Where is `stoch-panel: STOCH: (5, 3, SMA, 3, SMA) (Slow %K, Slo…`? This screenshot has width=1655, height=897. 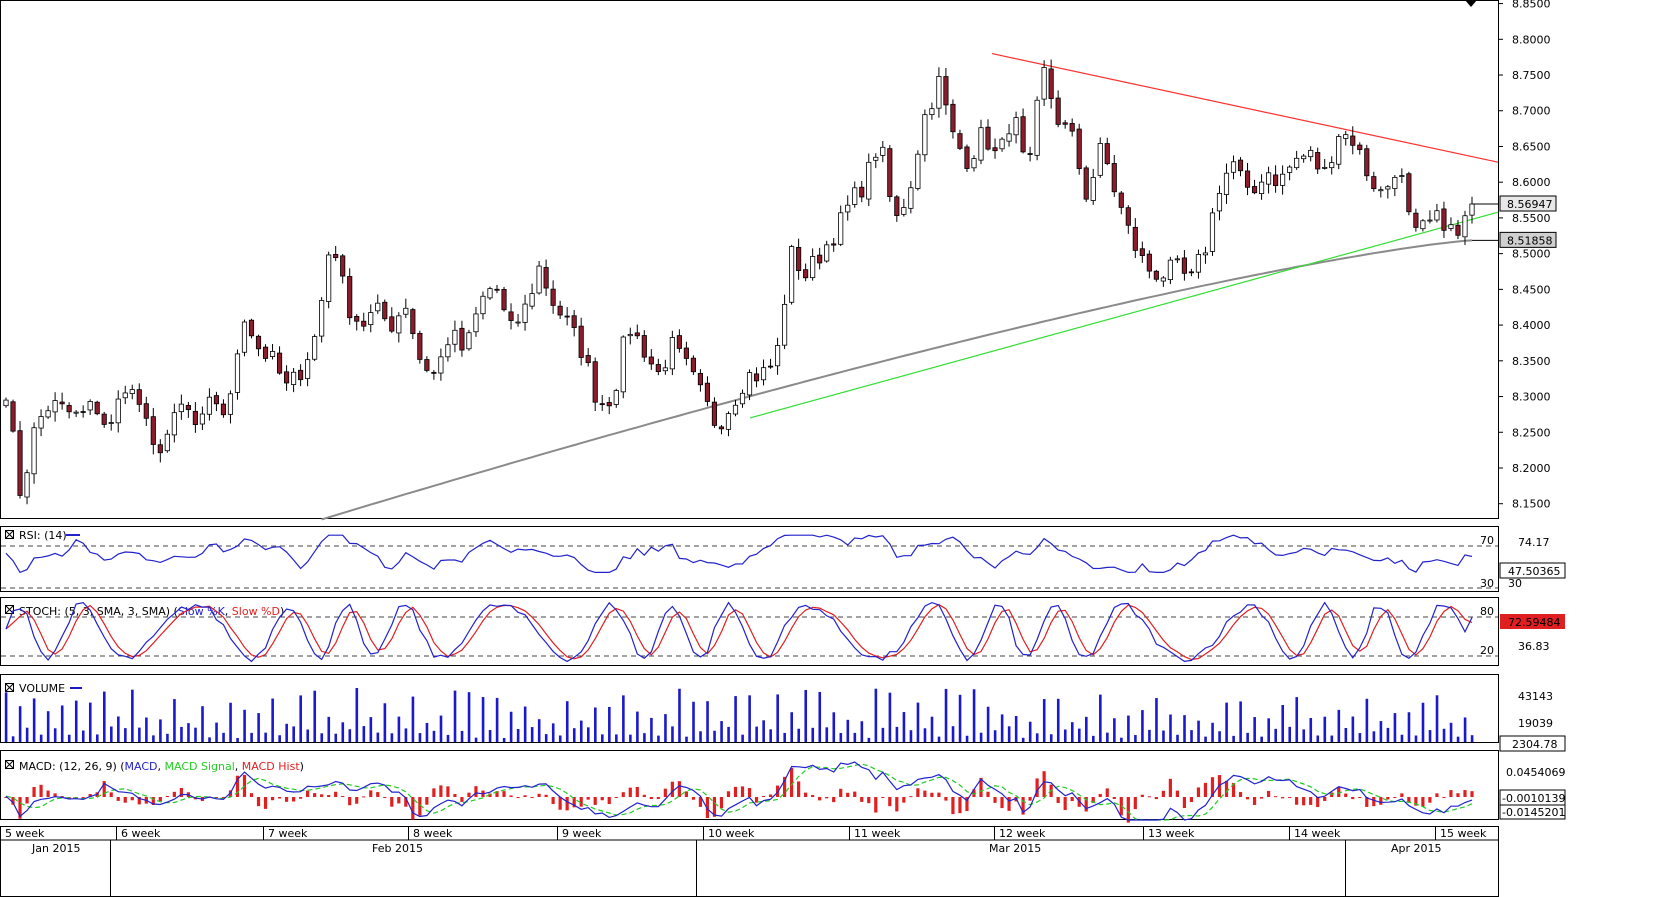
stoch-panel: STOCH: (5, 3, SMA, 3, SMA) (Slow %K, Slo… is located at coordinates (783, 632).